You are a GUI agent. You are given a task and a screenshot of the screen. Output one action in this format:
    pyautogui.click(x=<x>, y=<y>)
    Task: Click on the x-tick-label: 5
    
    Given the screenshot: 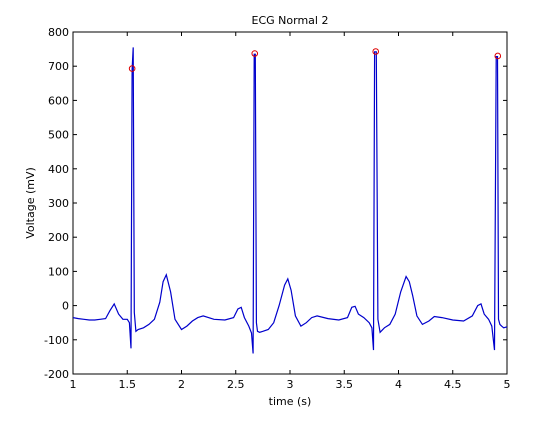 What is the action you would take?
    pyautogui.click(x=507, y=384)
    